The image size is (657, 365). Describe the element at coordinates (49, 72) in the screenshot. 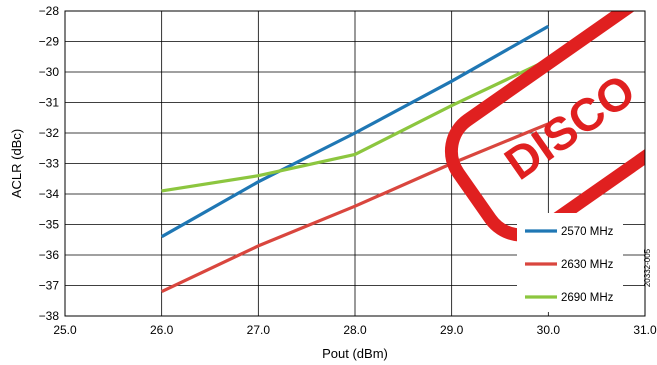

I see `y-tick-label: −30` at that location.